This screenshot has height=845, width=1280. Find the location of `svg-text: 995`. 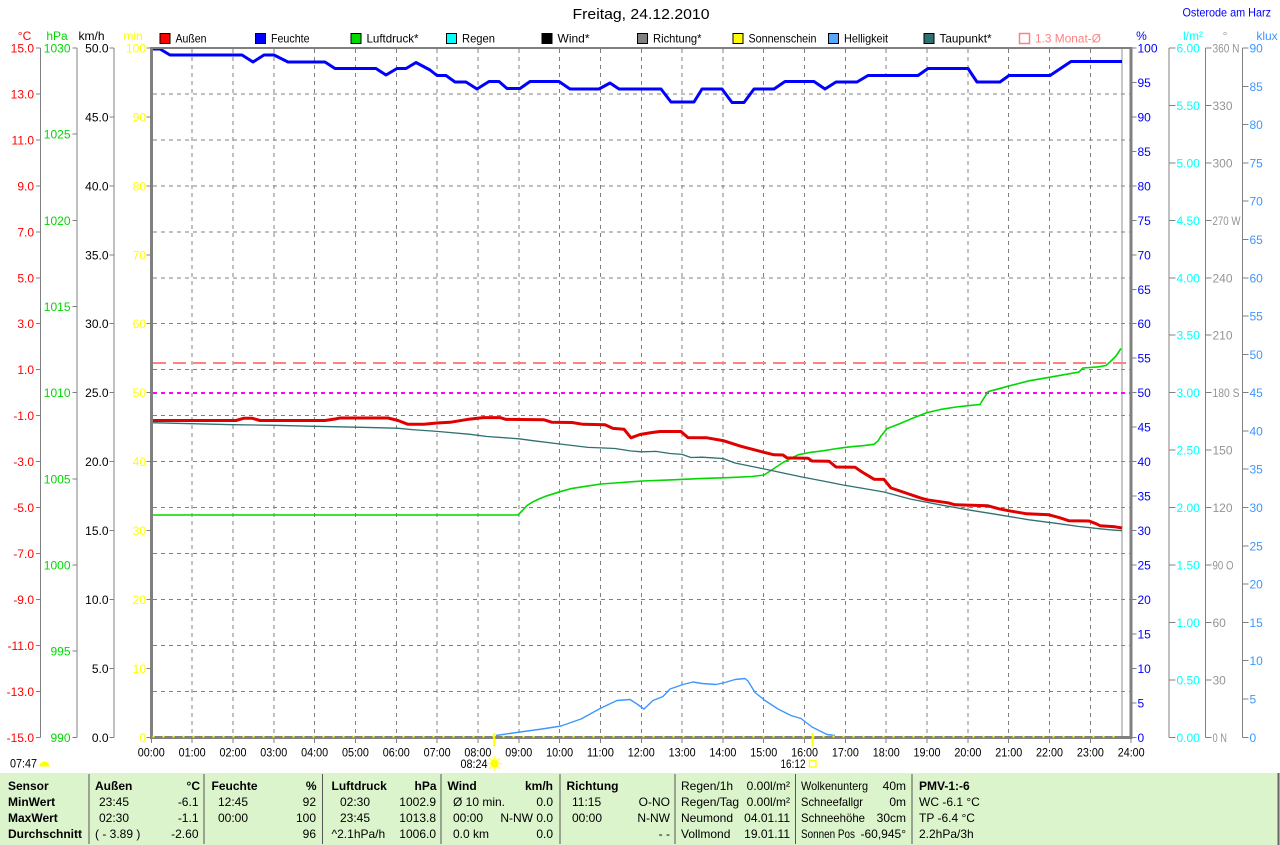

svg-text: 995 is located at coordinates (60, 652).